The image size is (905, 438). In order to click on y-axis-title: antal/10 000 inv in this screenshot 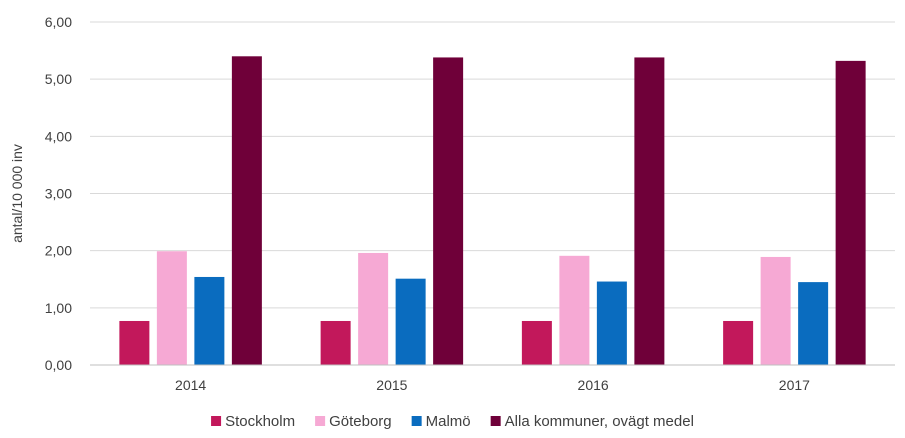, I will do `click(17, 193)`.